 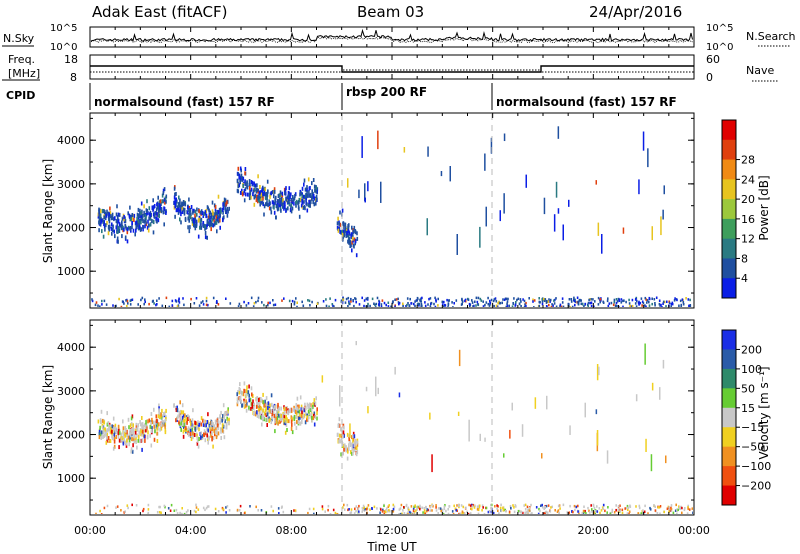 I want to click on nsearch-label: N.Search, so click(x=771, y=36).